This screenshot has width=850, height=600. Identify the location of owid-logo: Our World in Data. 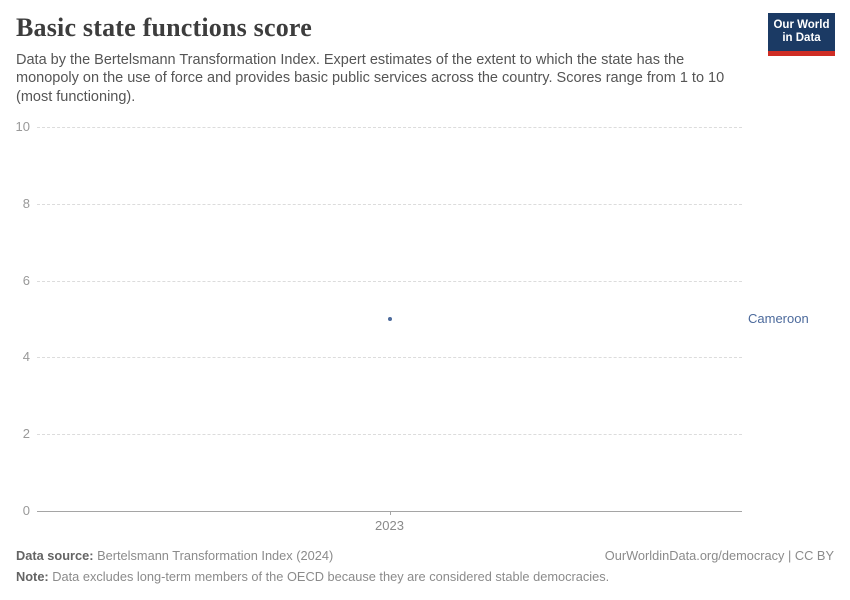
(801, 34).